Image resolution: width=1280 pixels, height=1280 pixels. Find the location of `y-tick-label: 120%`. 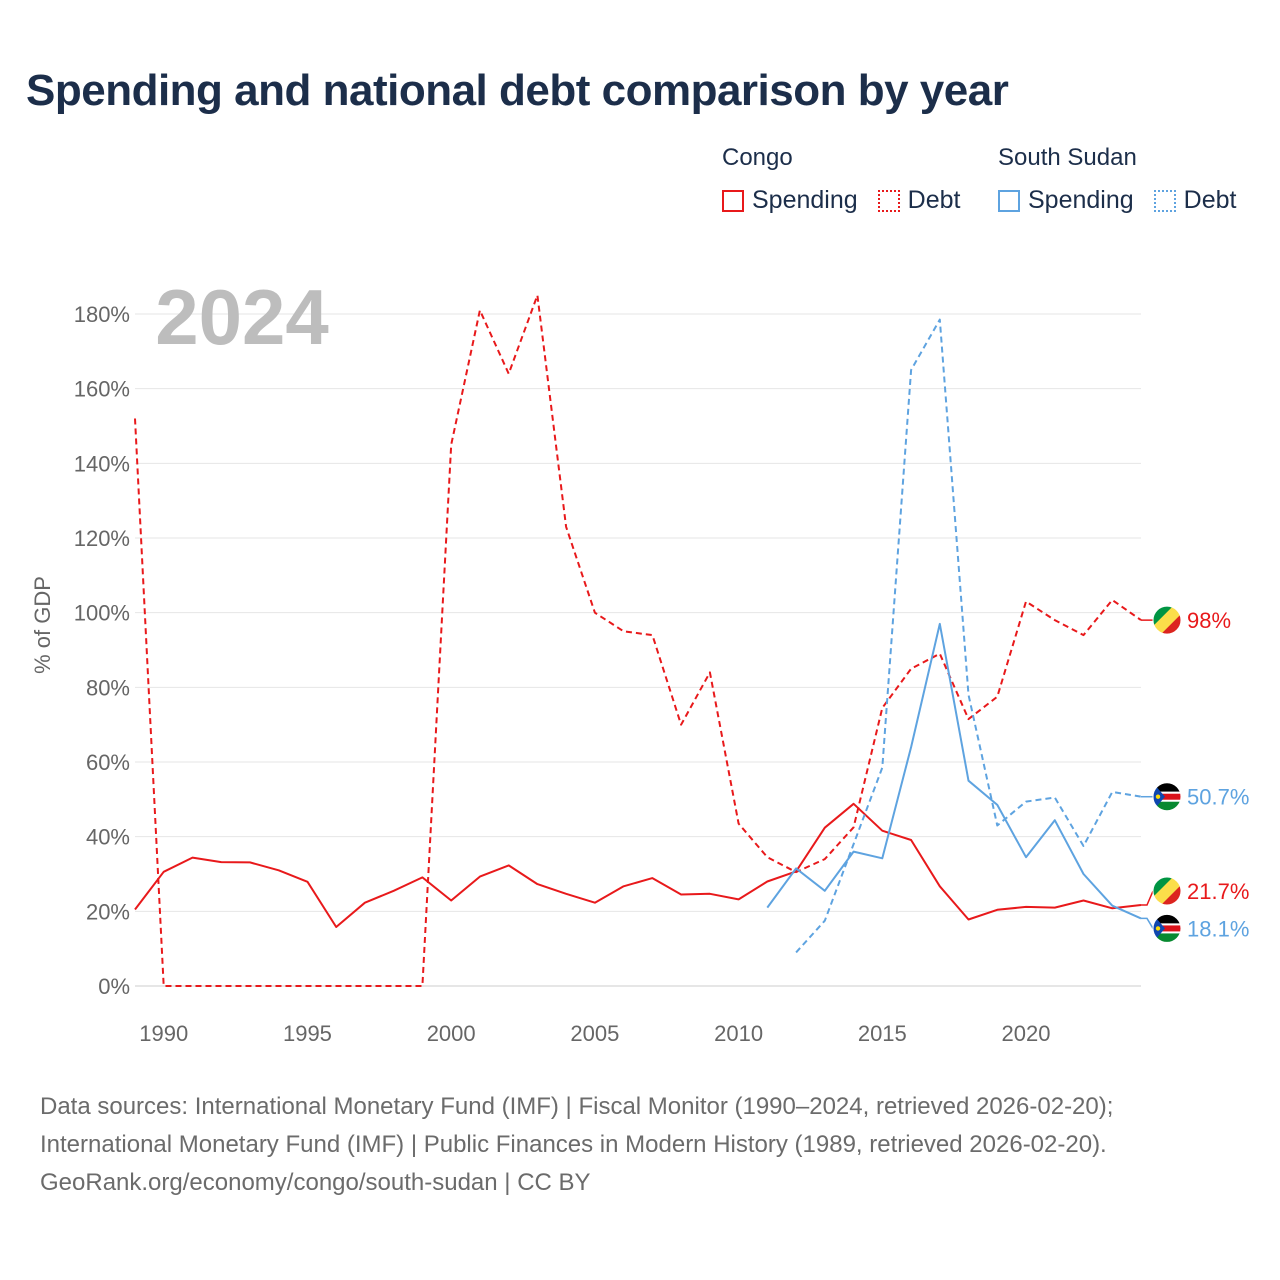

y-tick-label: 120% is located at coordinates (102, 538).